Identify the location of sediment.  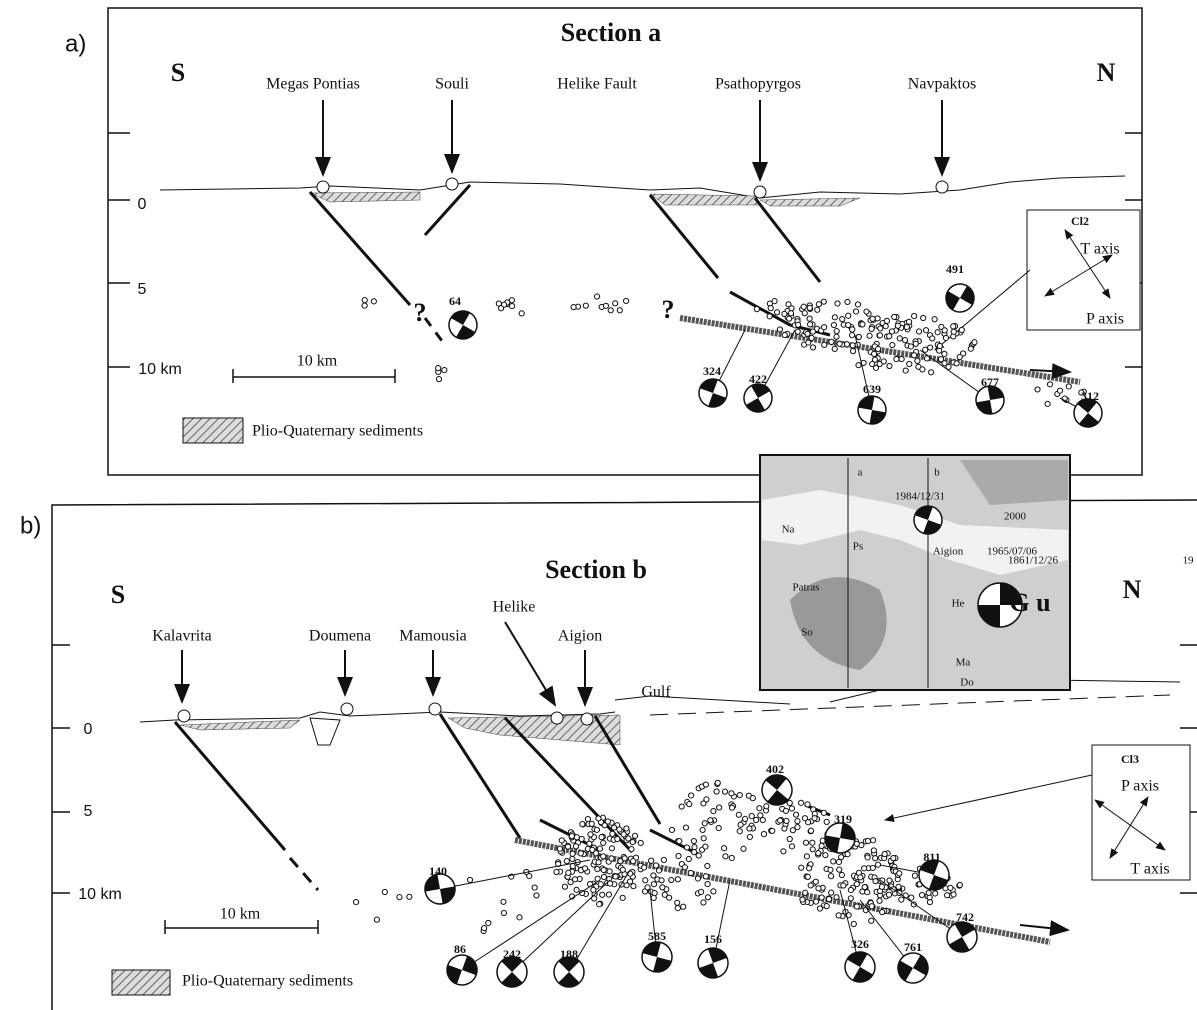
(810, 202).